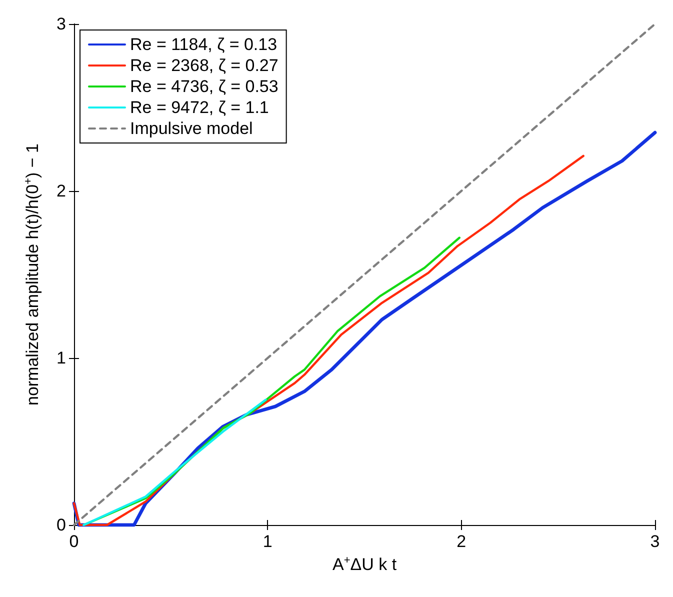  What do you see at coordinates (655, 541) in the screenshot?
I see `x-tick-label: 3` at bounding box center [655, 541].